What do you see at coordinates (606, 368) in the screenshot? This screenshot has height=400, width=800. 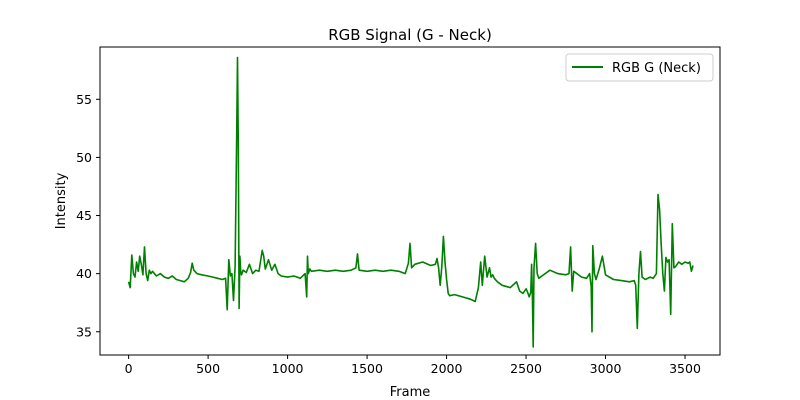 I see `x-tick-label: 3000` at bounding box center [606, 368].